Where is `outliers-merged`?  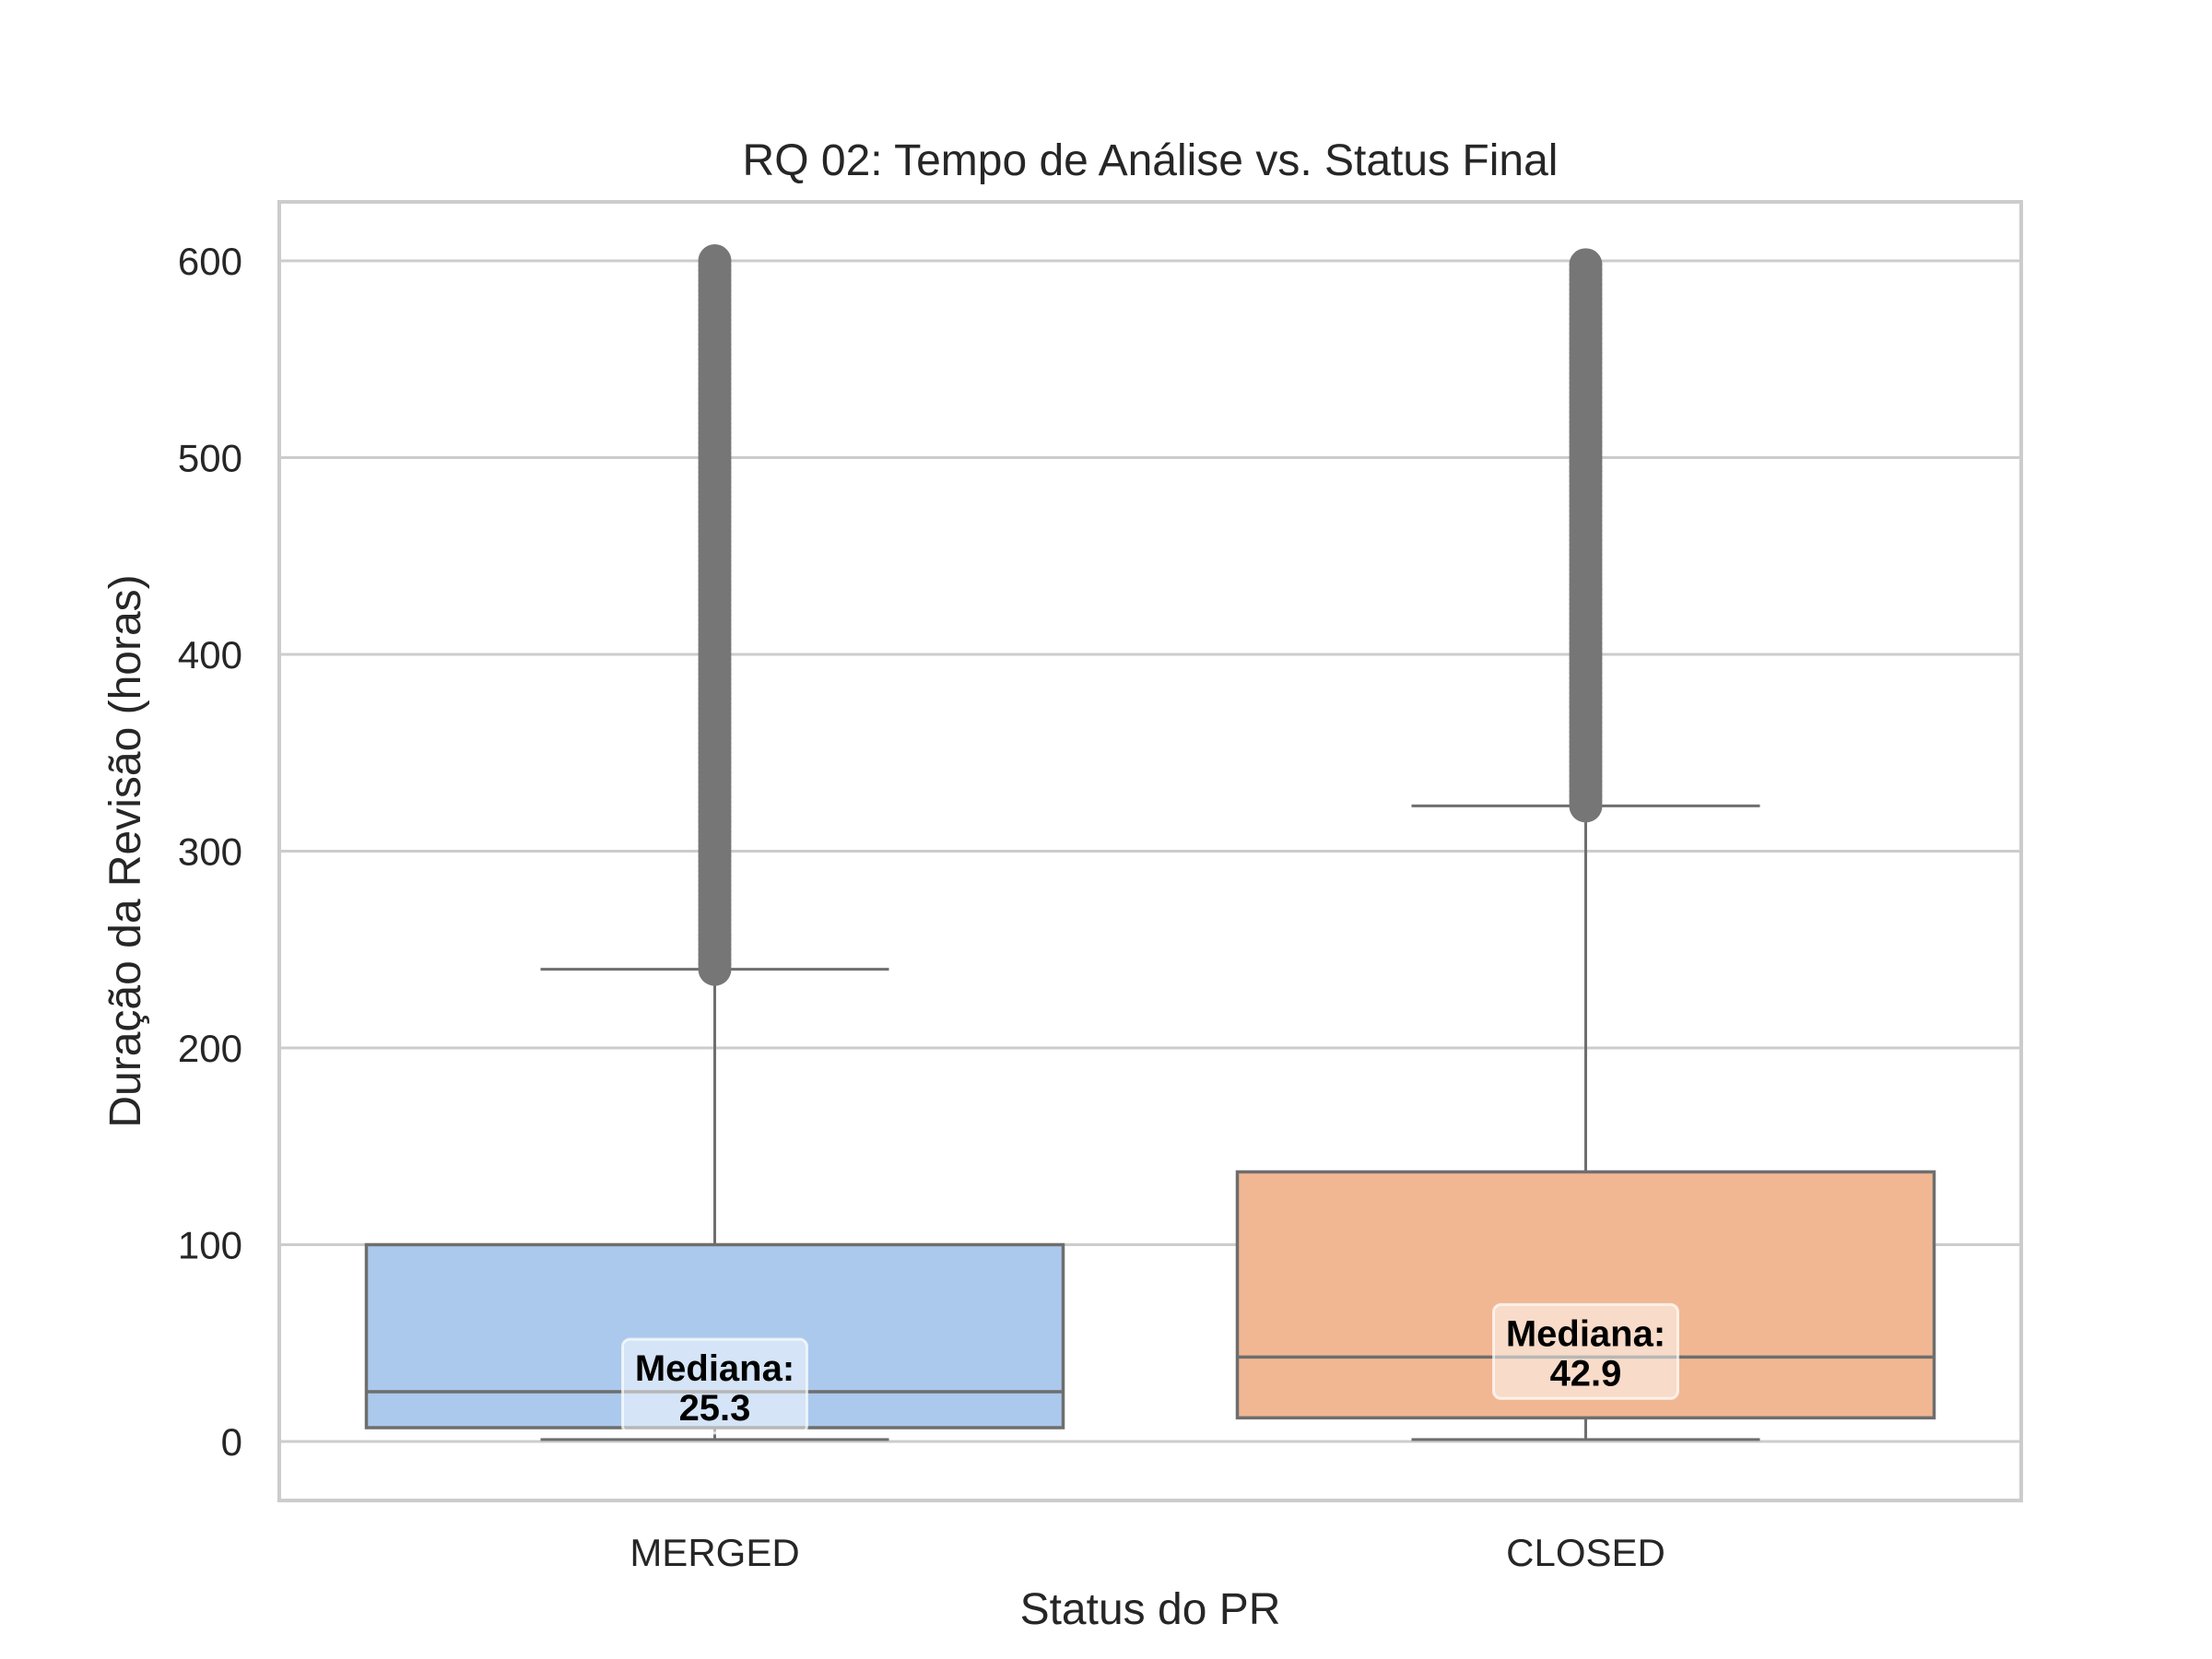
outliers-merged is located at coordinates (715, 615).